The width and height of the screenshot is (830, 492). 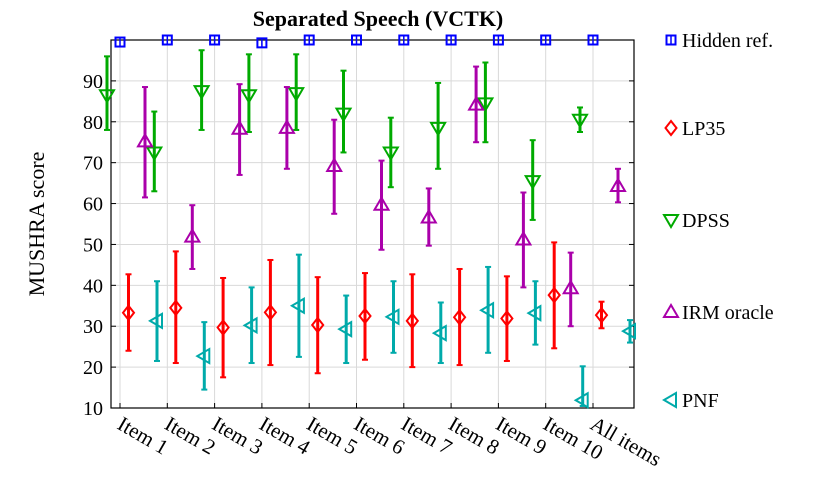 What do you see at coordinates (93, 327) in the screenshot?
I see `y-tick-label: 30` at bounding box center [93, 327].